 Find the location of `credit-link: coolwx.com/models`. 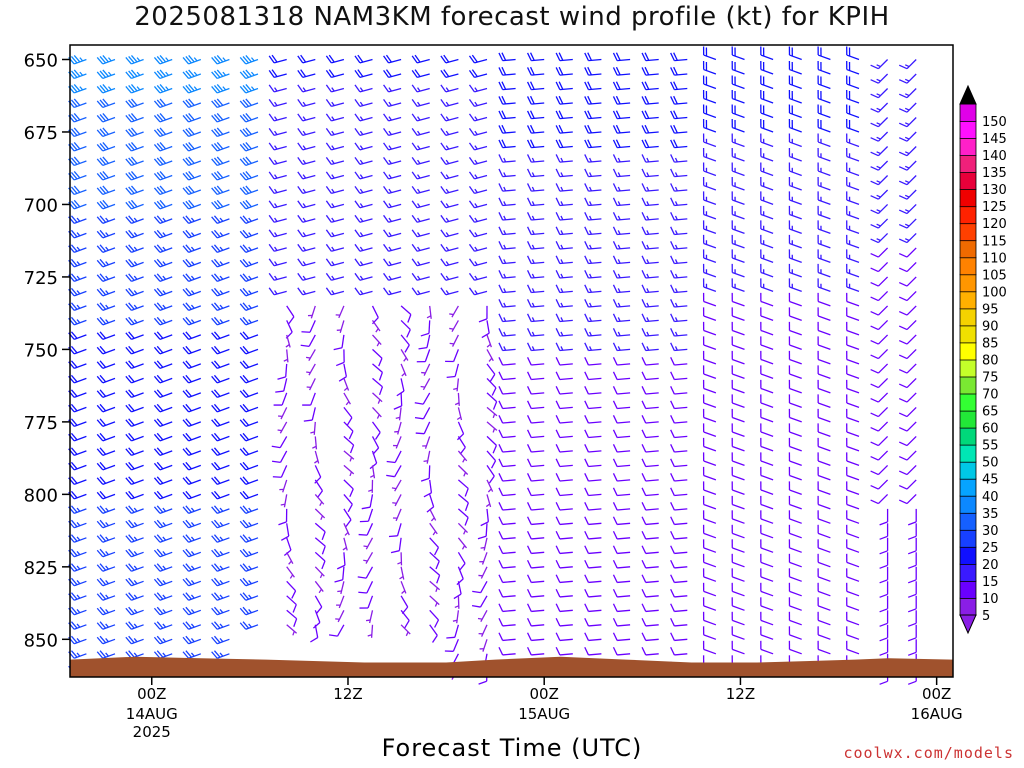

credit-link: coolwx.com/models is located at coordinates (928, 753).